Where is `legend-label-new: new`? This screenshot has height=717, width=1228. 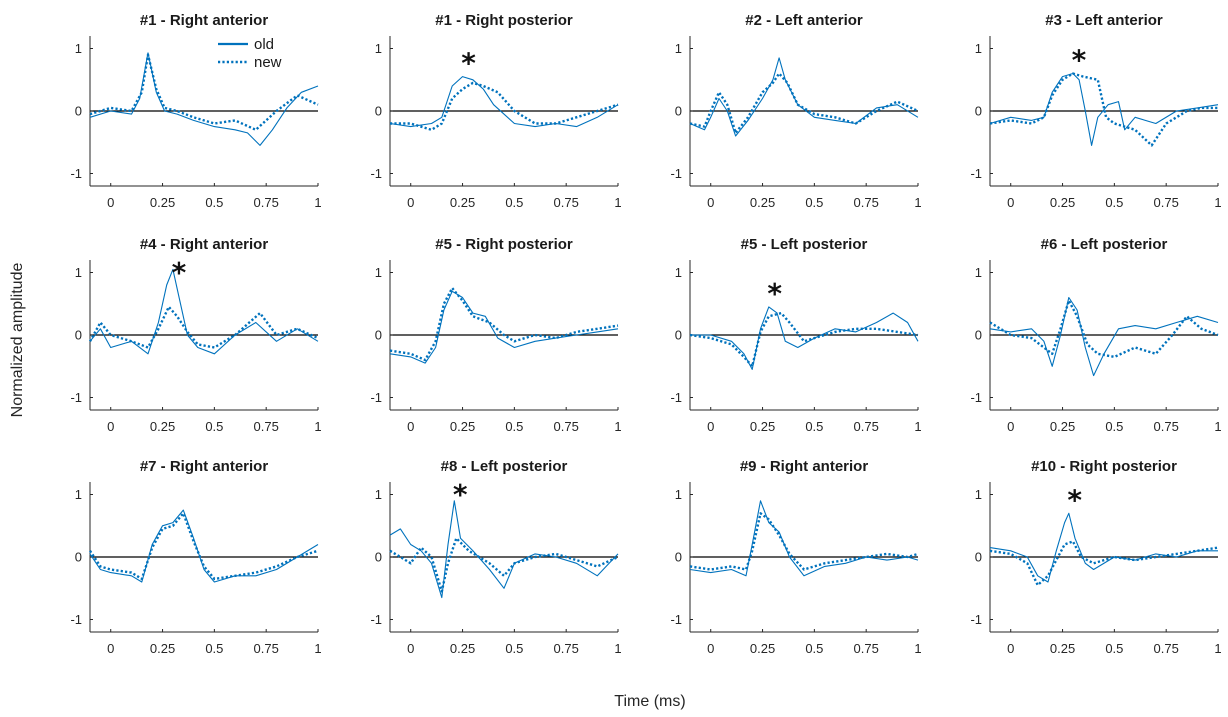 legend-label-new: new is located at coordinates (268, 62).